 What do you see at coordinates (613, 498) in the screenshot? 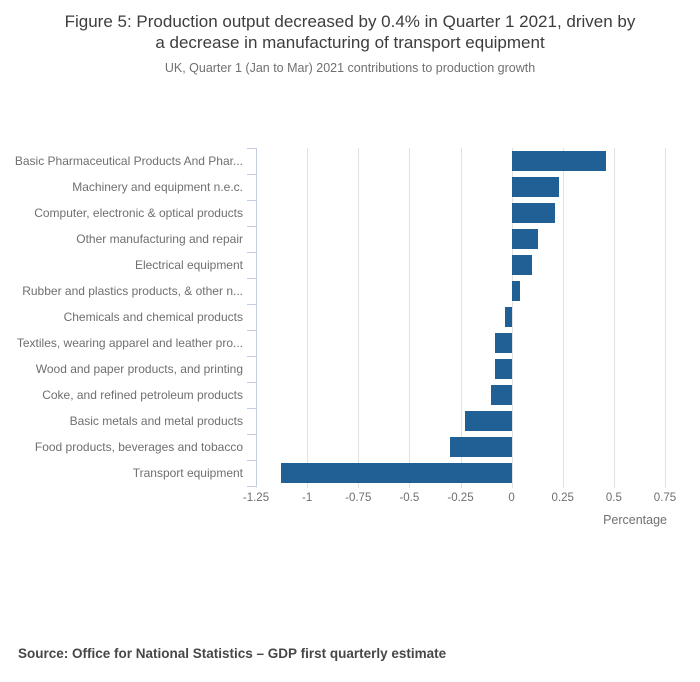
I see `x-tick-label: 0.5` at bounding box center [613, 498].